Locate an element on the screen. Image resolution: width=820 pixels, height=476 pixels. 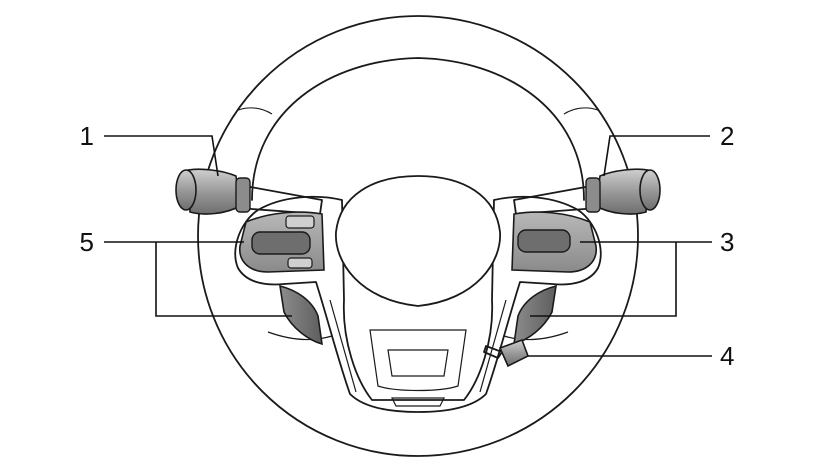
right-control-pad is located at coordinates (554, 242).